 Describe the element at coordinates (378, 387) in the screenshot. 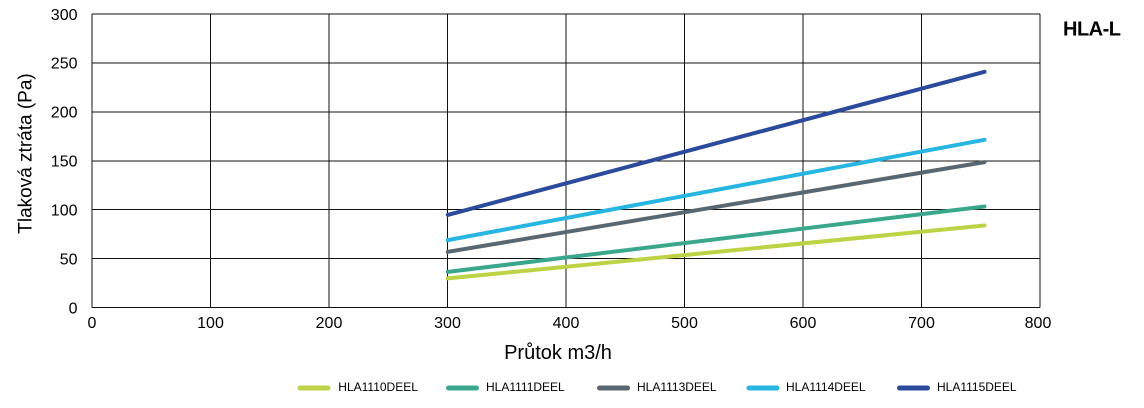

I see `svg-text: HLA1110DEEL` at that location.